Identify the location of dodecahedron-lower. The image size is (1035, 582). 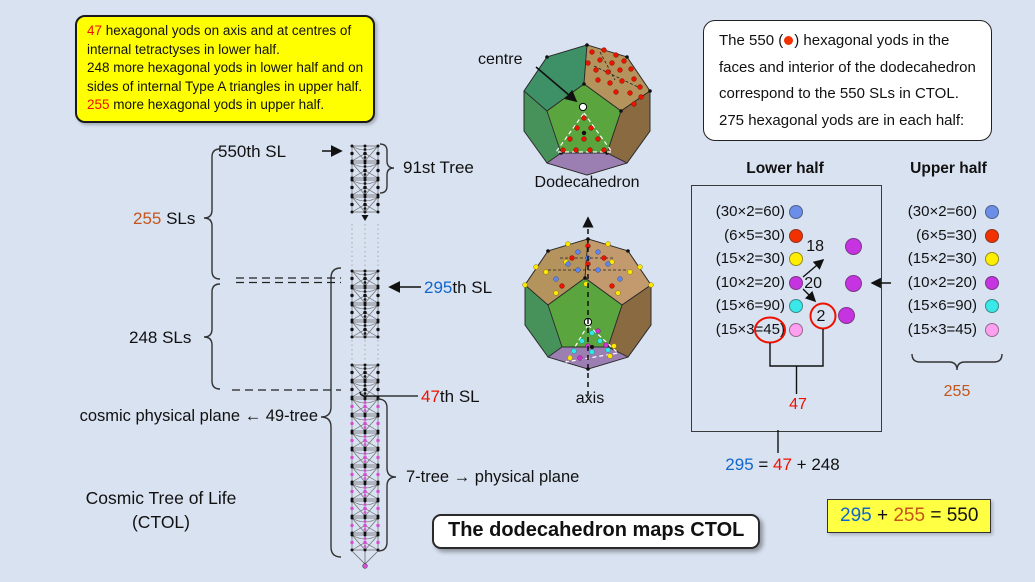
(588, 304).